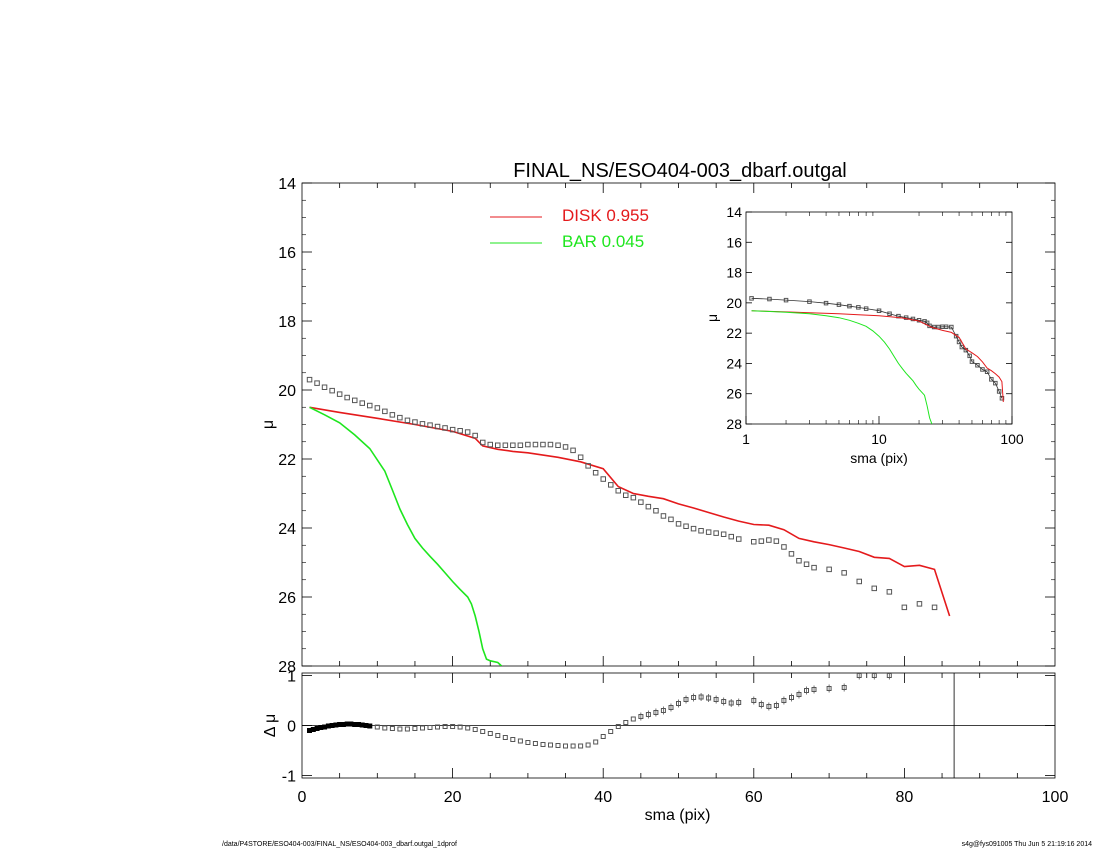 This screenshot has width=1100, height=850. Describe the element at coordinates (603, 797) in the screenshot. I see `x-tick-label: 40` at that location.